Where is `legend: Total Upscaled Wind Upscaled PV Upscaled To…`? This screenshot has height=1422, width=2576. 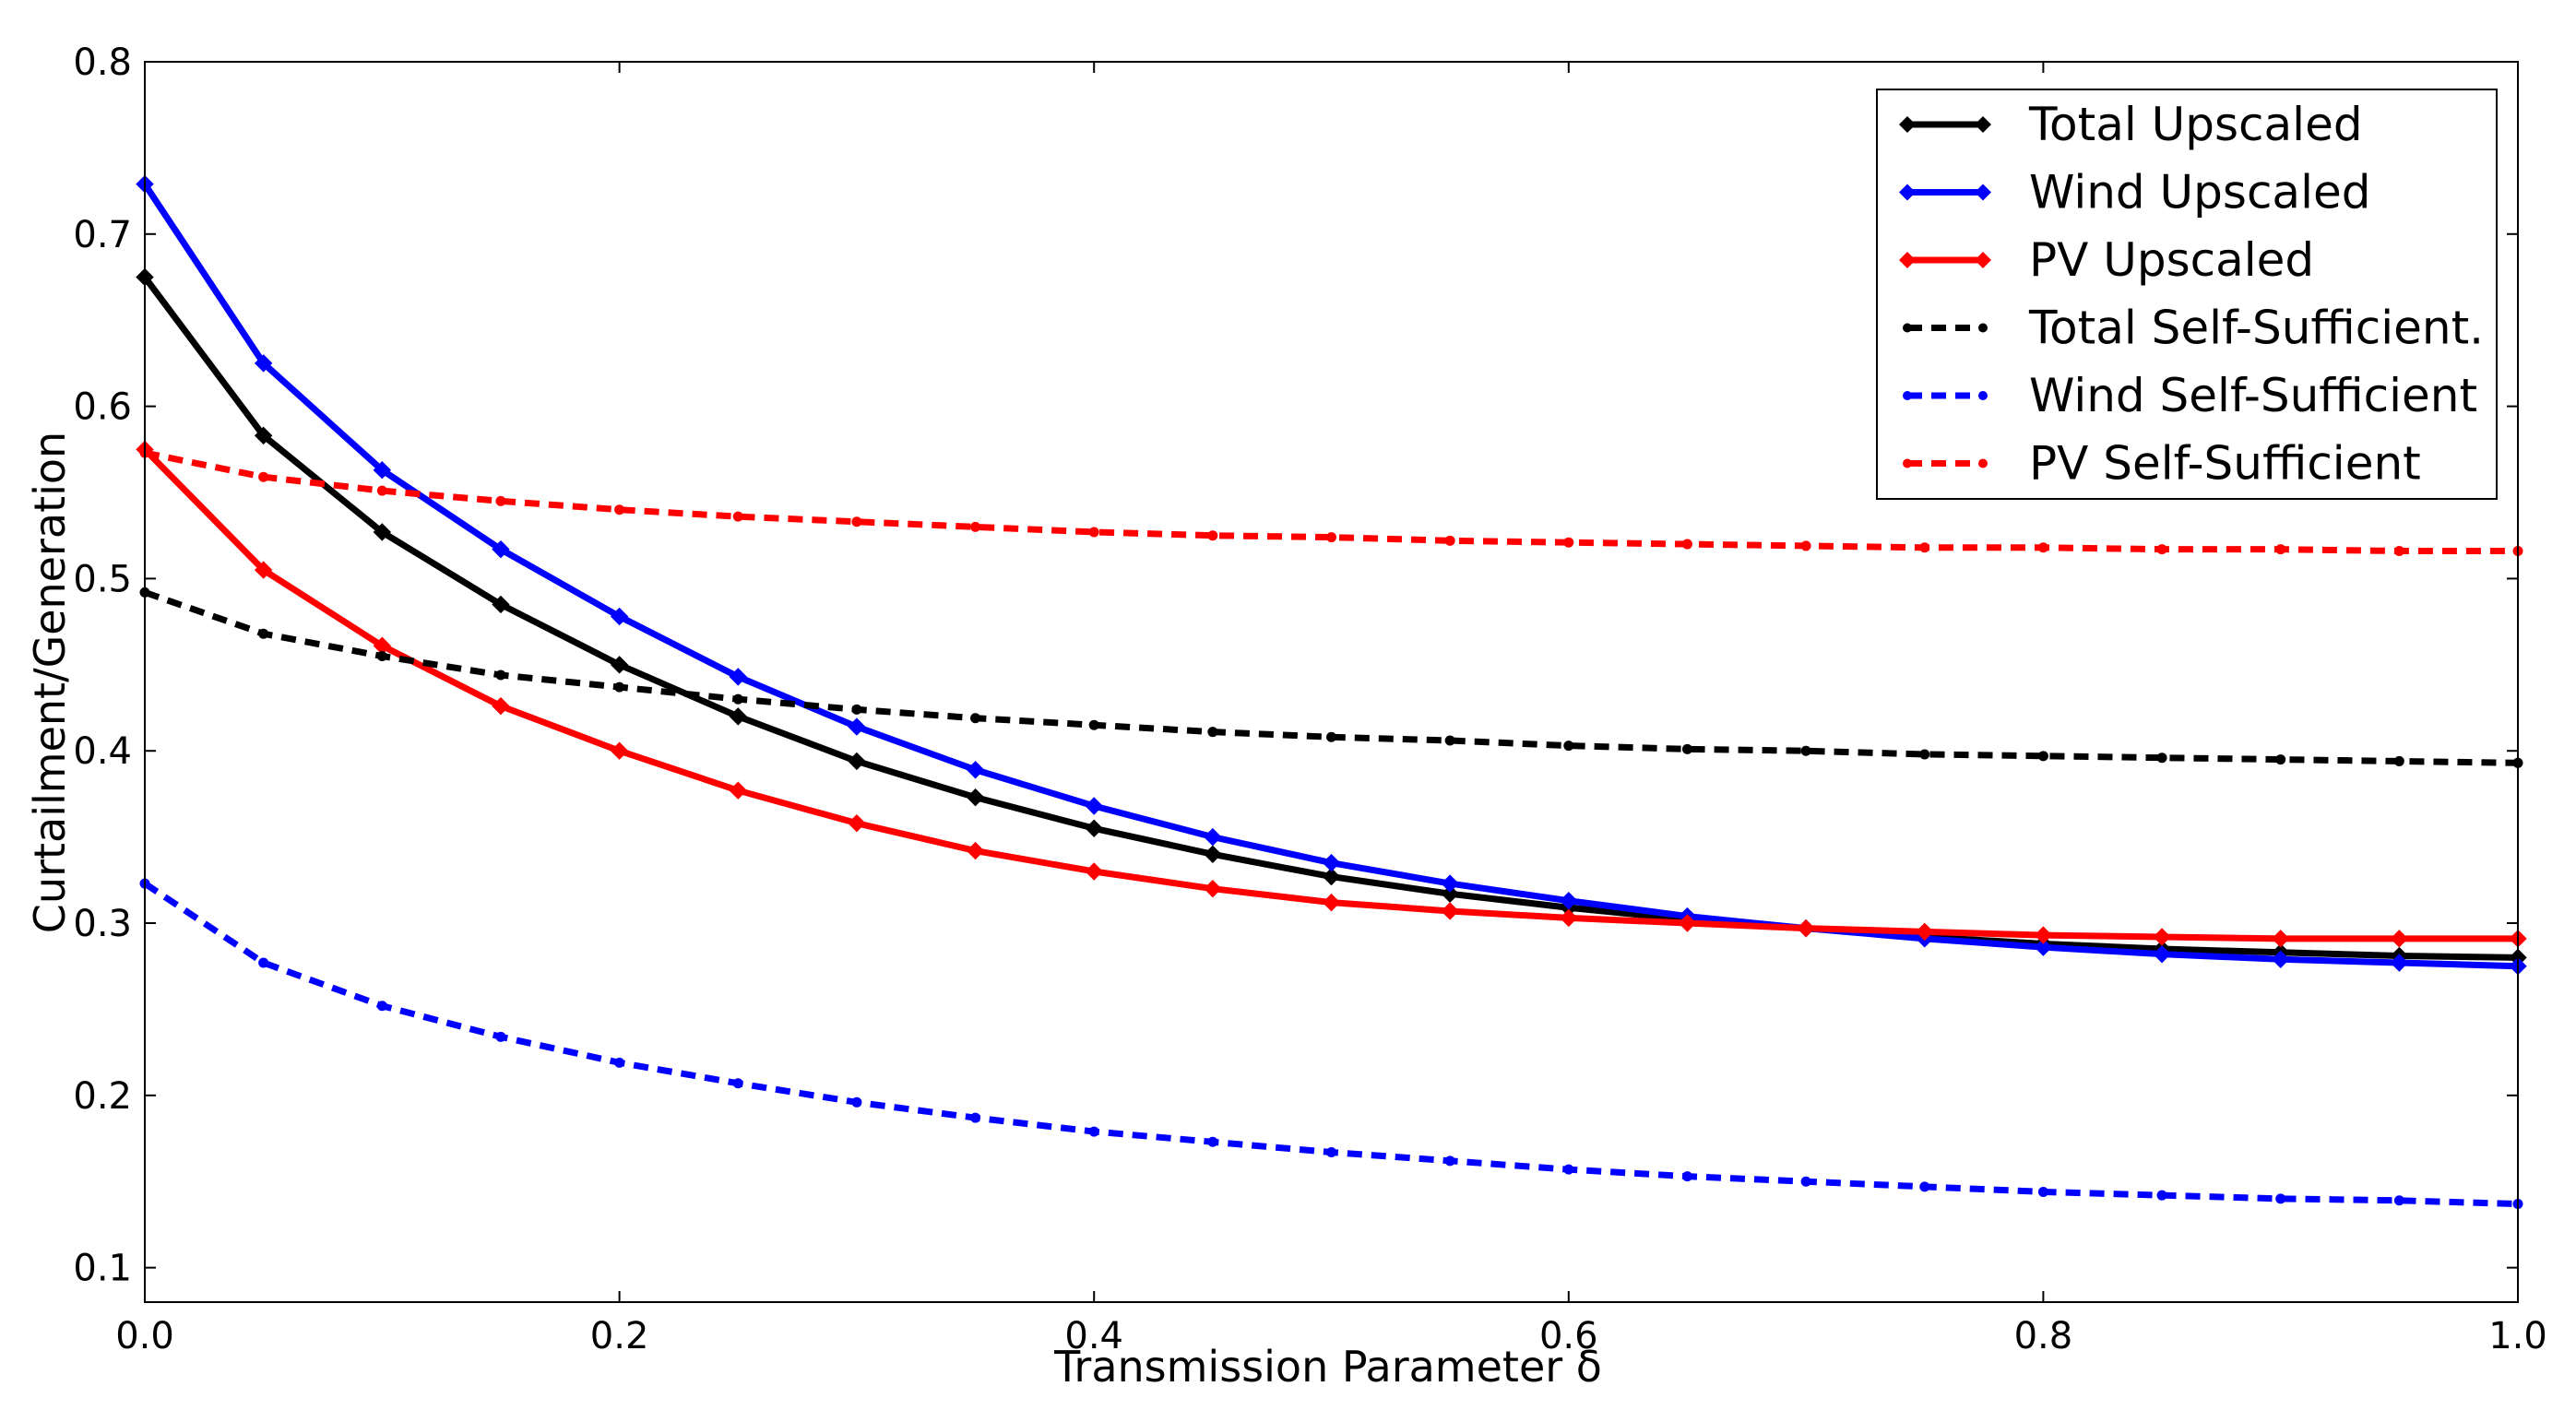 legend: Total Upscaled Wind Upscaled PV Upscaled To… is located at coordinates (2187, 294).